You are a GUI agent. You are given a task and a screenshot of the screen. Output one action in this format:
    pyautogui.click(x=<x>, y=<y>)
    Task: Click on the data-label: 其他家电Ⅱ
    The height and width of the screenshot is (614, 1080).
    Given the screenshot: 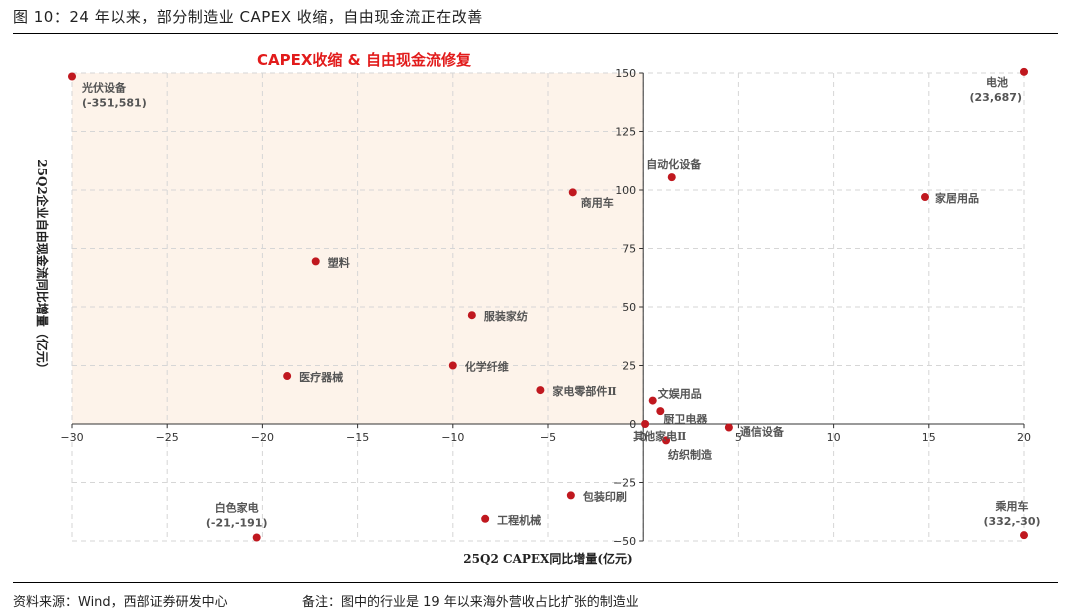 What is the action you would take?
    pyautogui.click(x=659, y=436)
    